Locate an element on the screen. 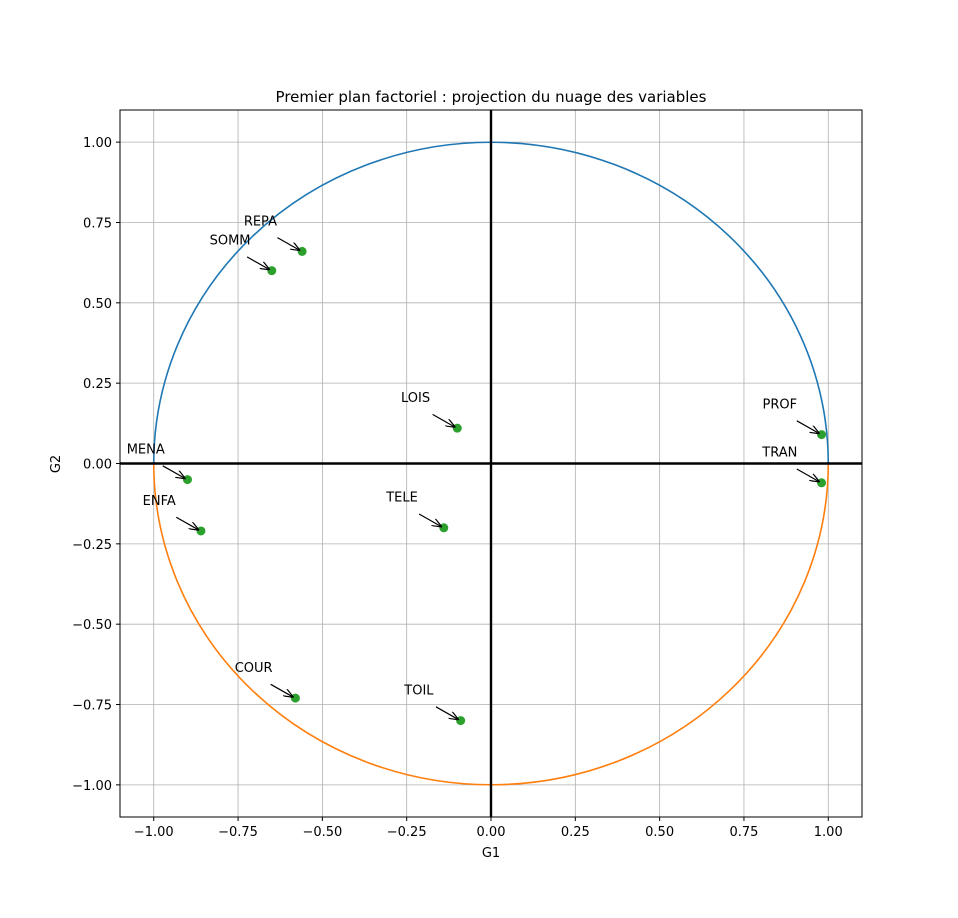  x-tick-label: 0.00 is located at coordinates (491, 832).